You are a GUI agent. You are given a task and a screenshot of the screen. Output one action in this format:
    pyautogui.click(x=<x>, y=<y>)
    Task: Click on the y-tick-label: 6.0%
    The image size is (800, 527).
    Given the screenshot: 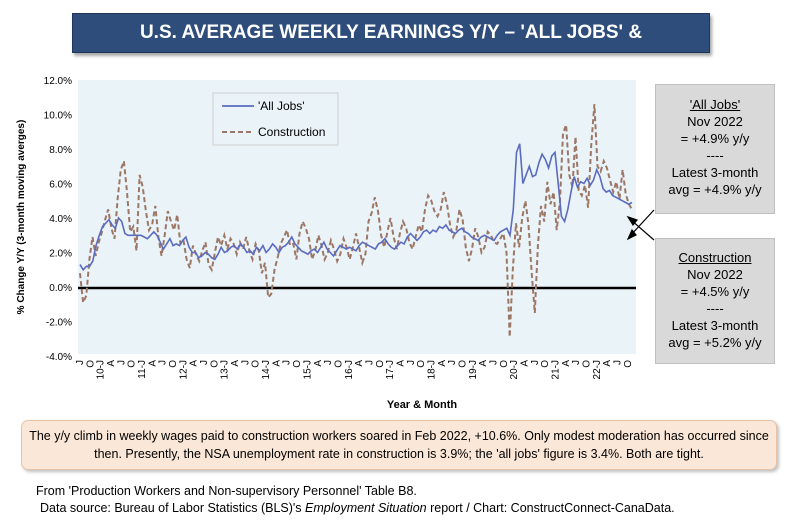 What is the action you would take?
    pyautogui.click(x=60, y=185)
    